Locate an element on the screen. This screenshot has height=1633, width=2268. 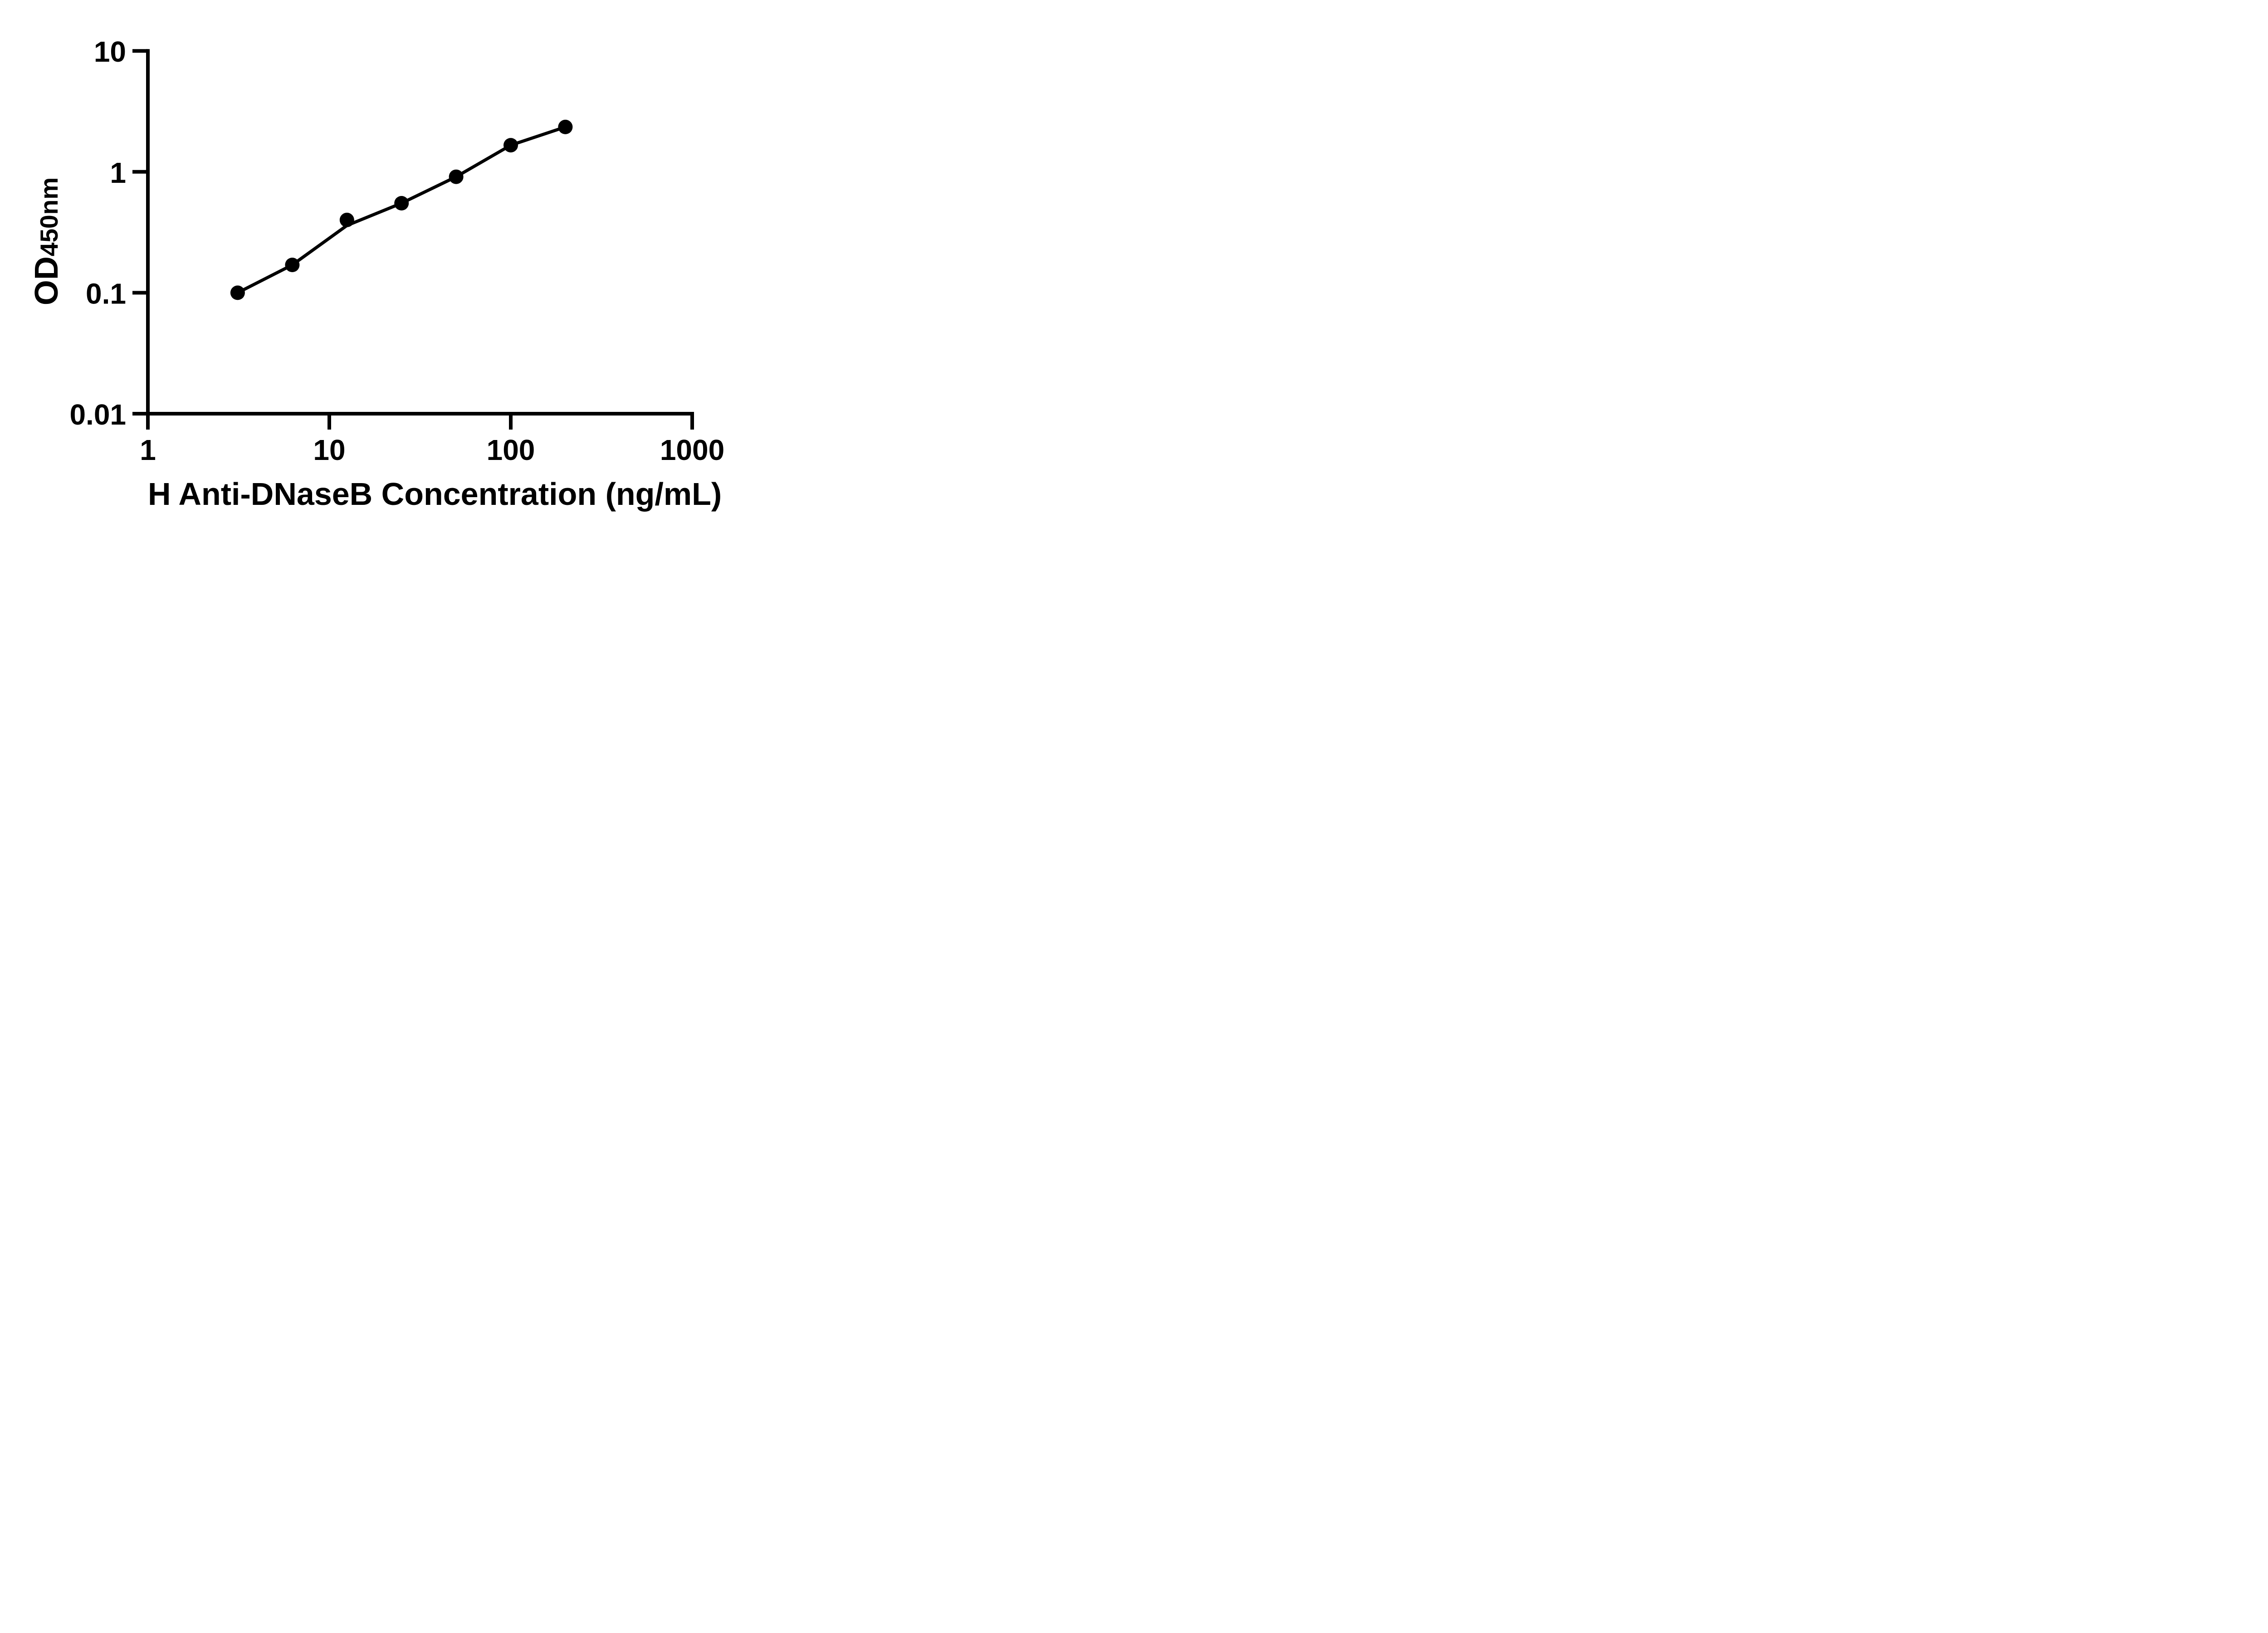
x-tick-label-10: 10 is located at coordinates (329, 450).